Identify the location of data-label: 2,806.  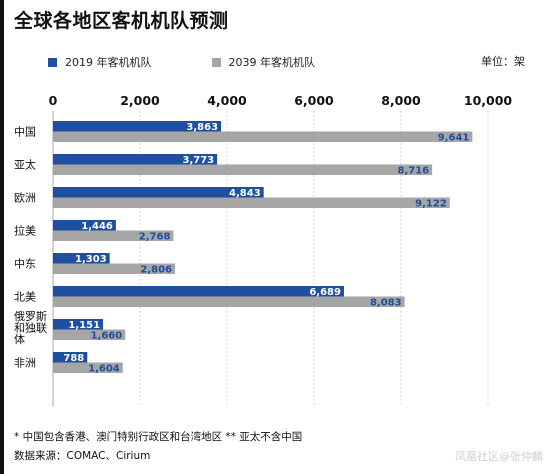
(156, 269).